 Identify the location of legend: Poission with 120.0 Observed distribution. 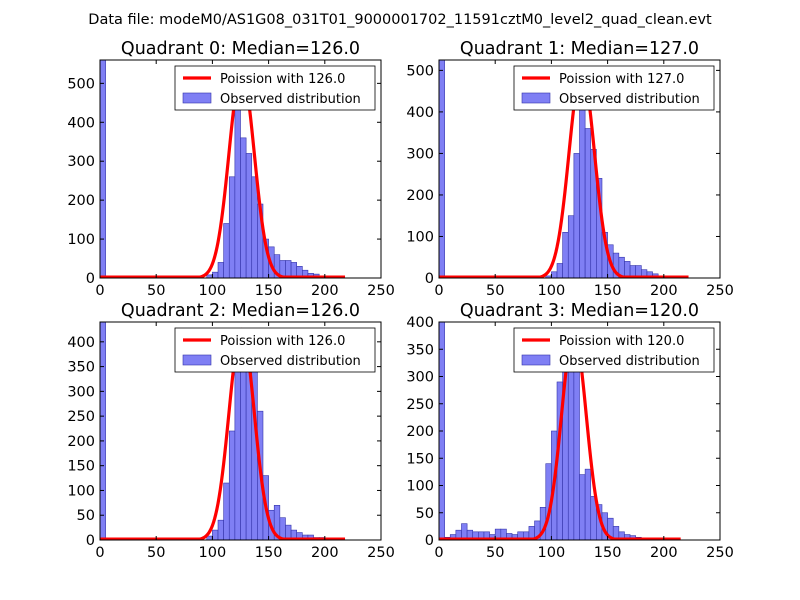
(614, 350).